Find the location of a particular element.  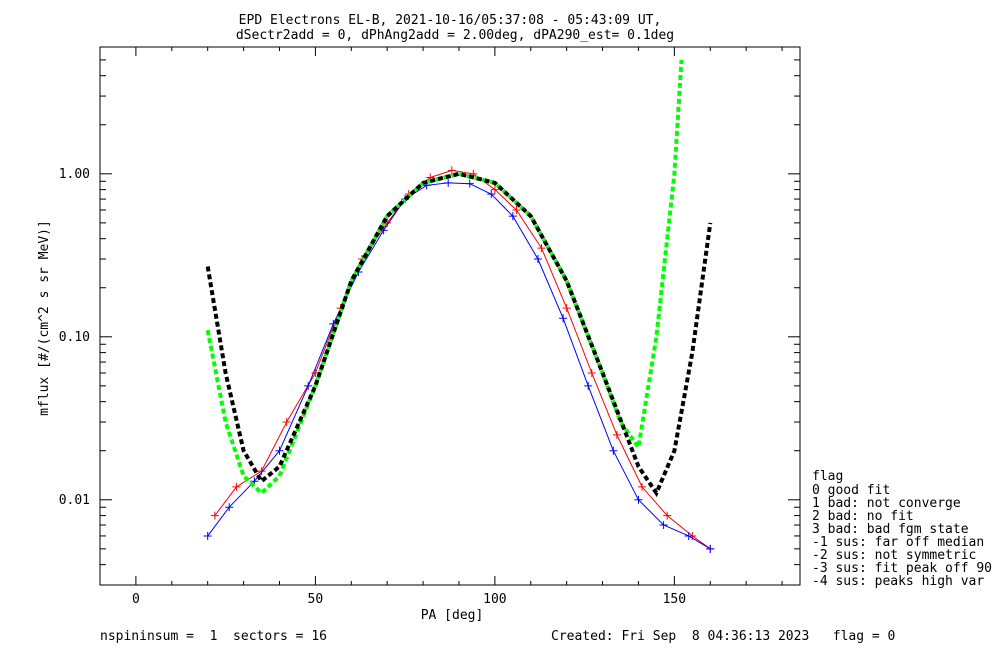

y-tick-label: 0.10 is located at coordinates (74, 337).